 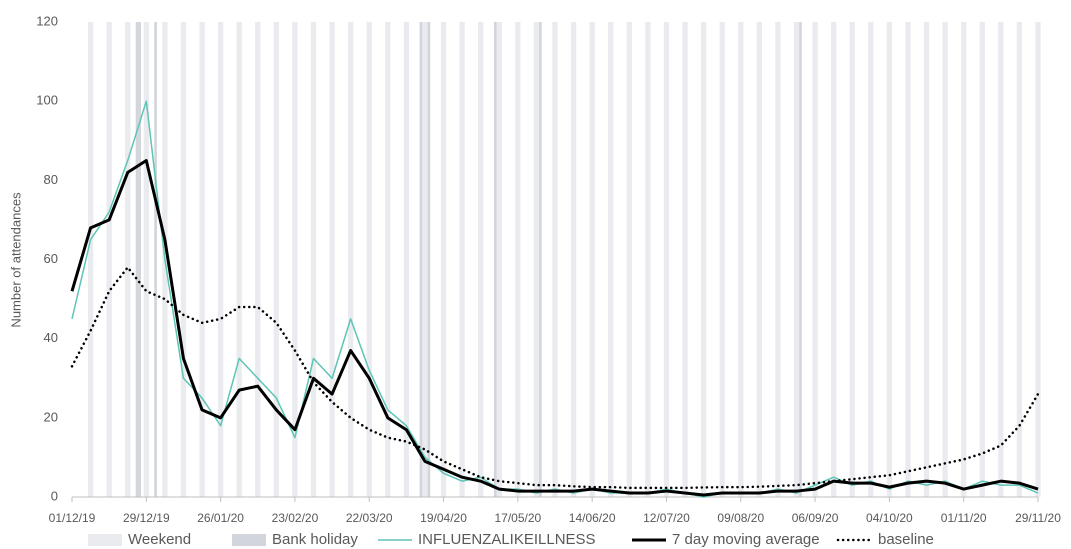 What do you see at coordinates (443, 518) in the screenshot?
I see `x-tick-label: 19/04/20` at bounding box center [443, 518].